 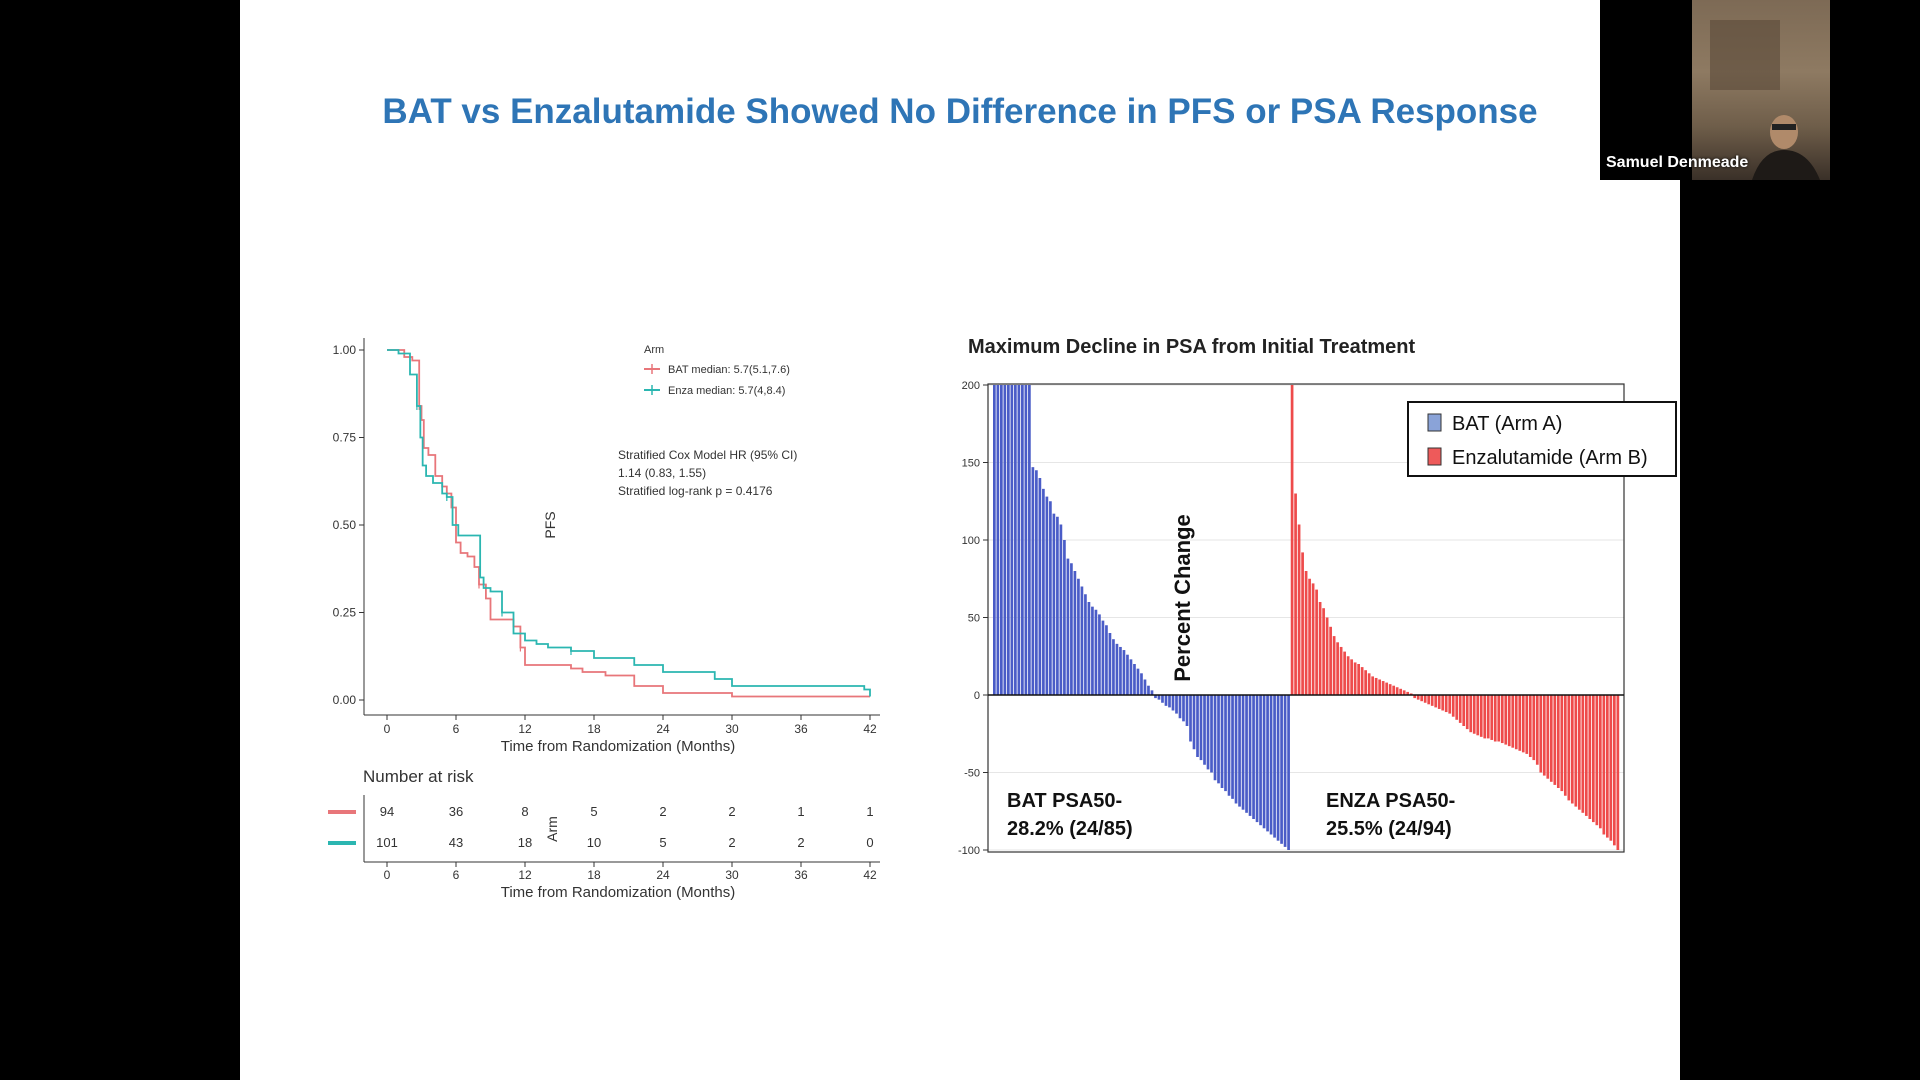 I want to click on waterfall-y-tick-label: 200, so click(x=971, y=386).